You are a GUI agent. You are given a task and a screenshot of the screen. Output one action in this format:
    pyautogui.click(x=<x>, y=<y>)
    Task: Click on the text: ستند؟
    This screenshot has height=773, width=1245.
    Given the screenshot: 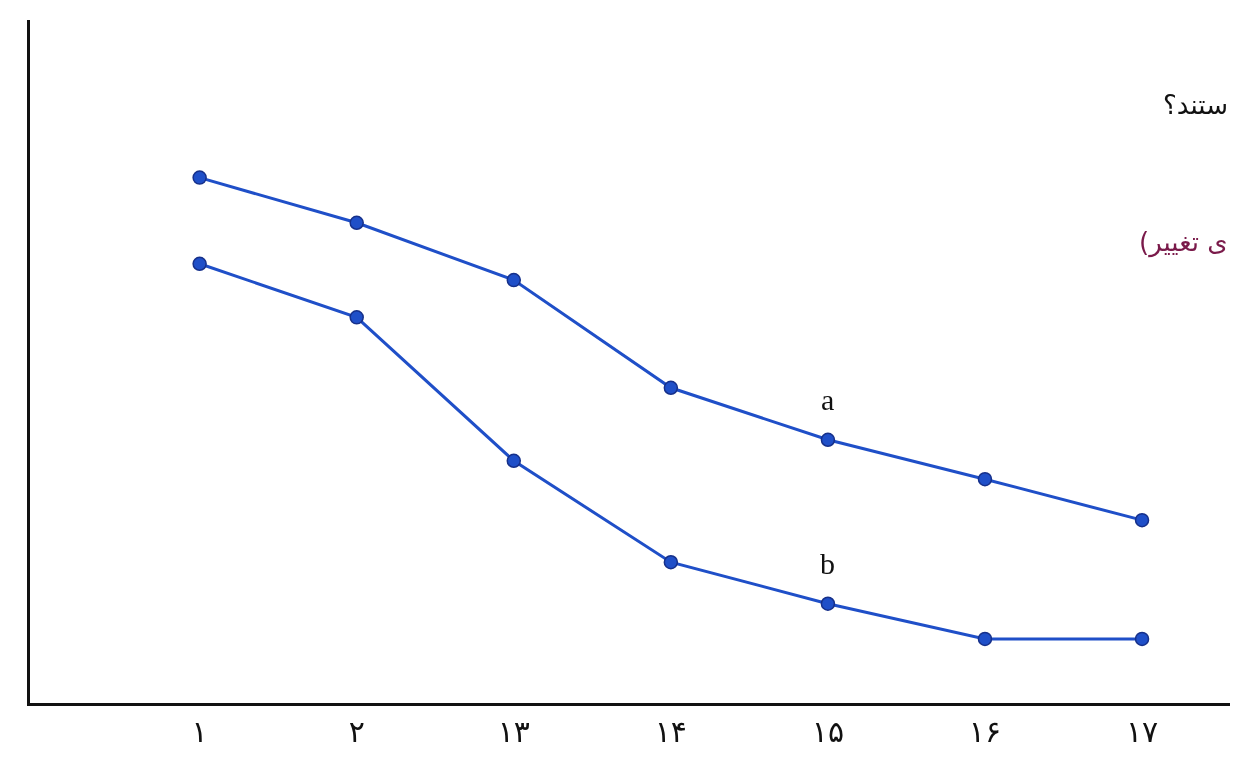 What is the action you would take?
    pyautogui.click(x=1195, y=105)
    